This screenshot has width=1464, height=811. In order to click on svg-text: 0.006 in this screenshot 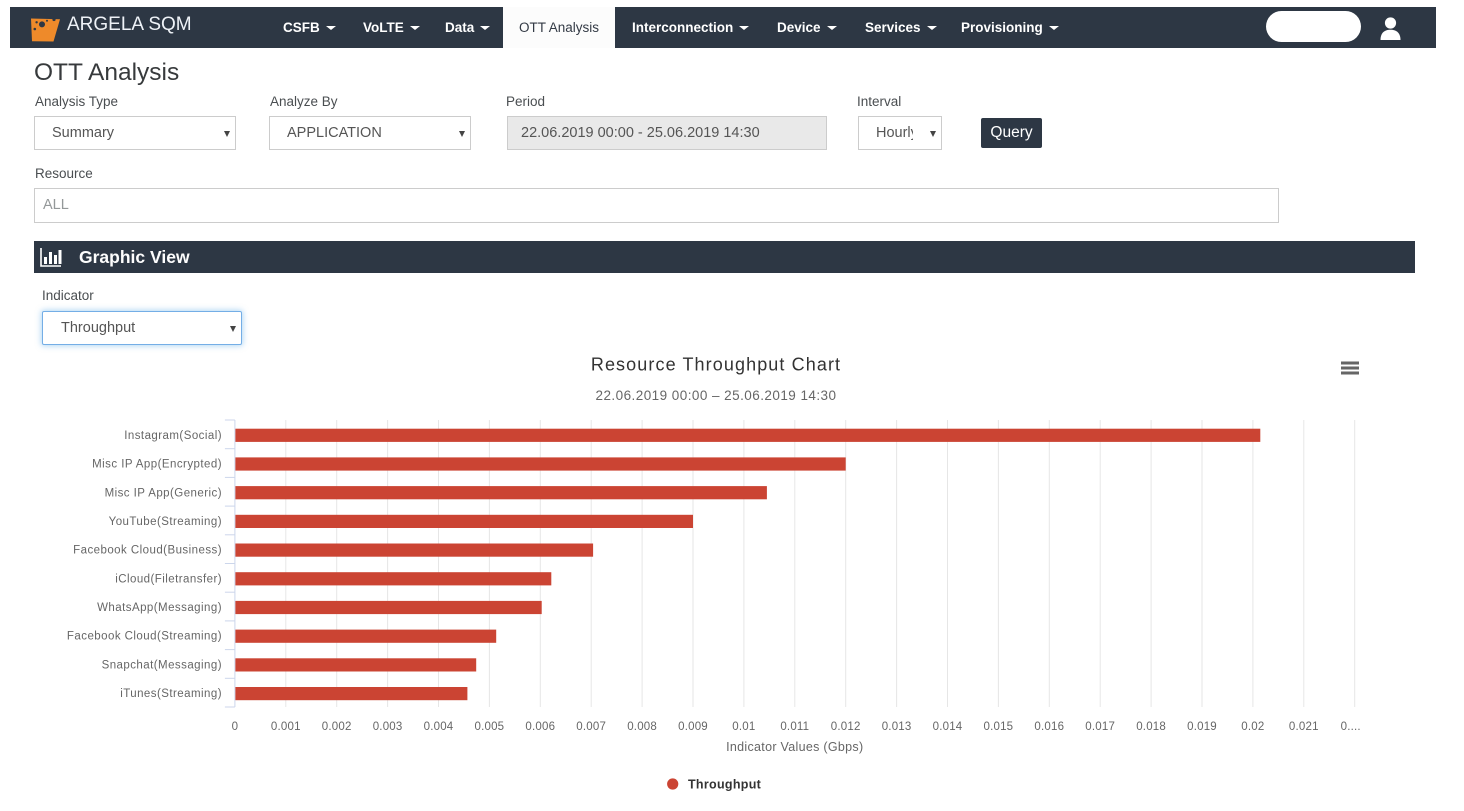, I will do `click(540, 727)`.